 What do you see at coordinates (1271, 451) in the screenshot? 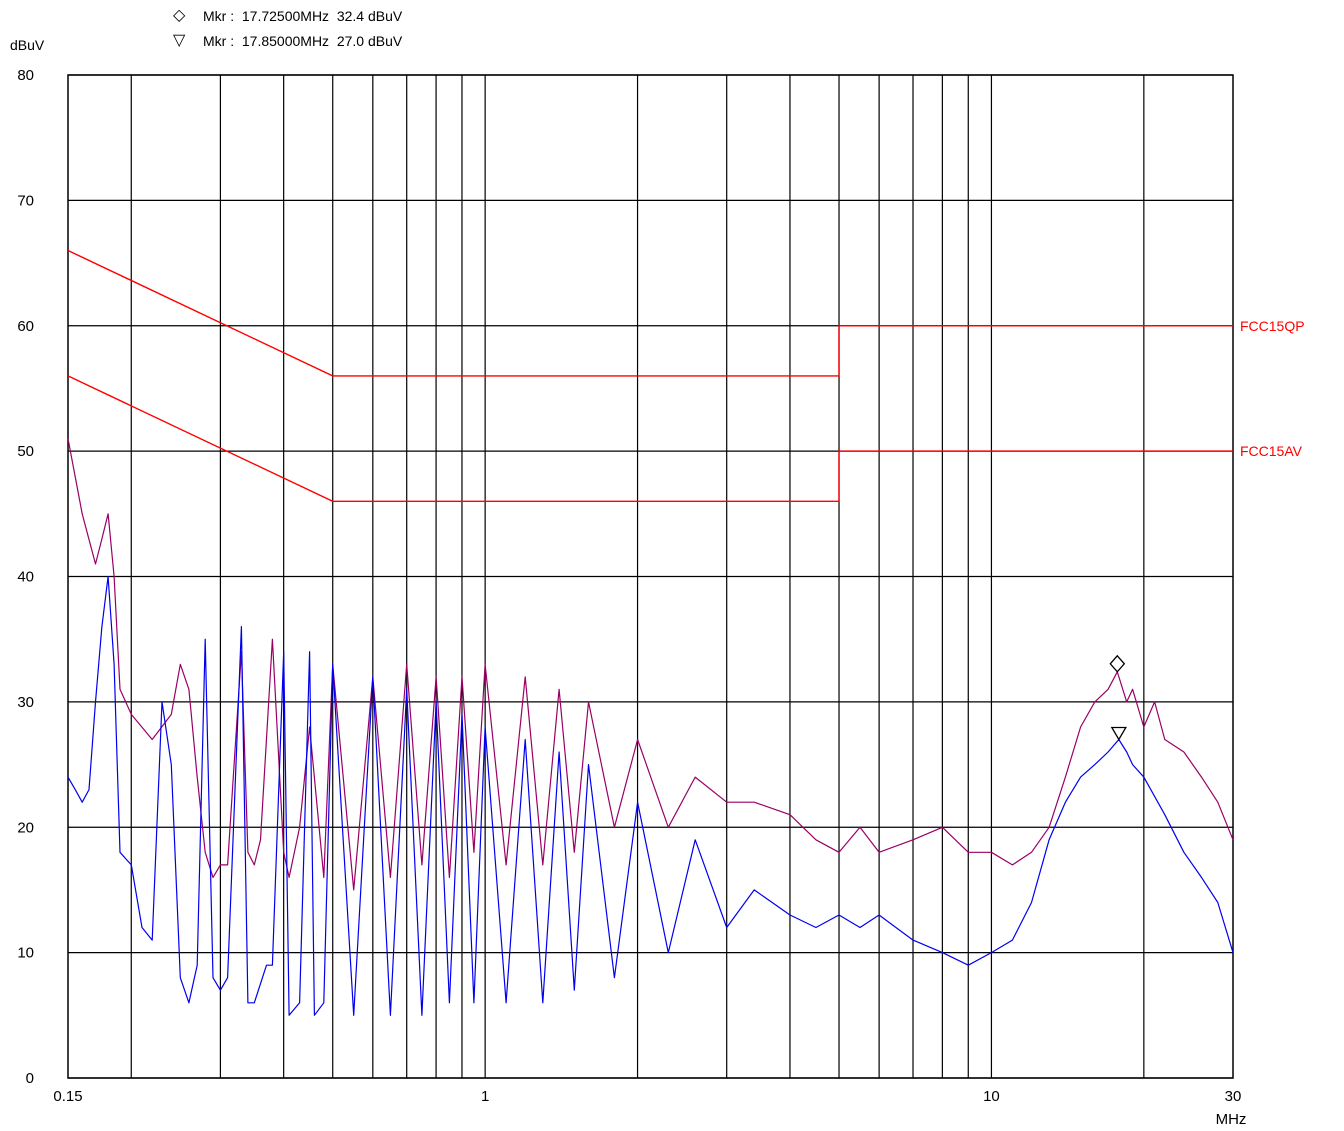
I see `limit-line-label: FCC15AV` at bounding box center [1271, 451].